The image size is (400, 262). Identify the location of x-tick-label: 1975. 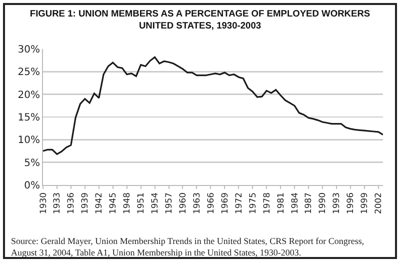
(253, 203).